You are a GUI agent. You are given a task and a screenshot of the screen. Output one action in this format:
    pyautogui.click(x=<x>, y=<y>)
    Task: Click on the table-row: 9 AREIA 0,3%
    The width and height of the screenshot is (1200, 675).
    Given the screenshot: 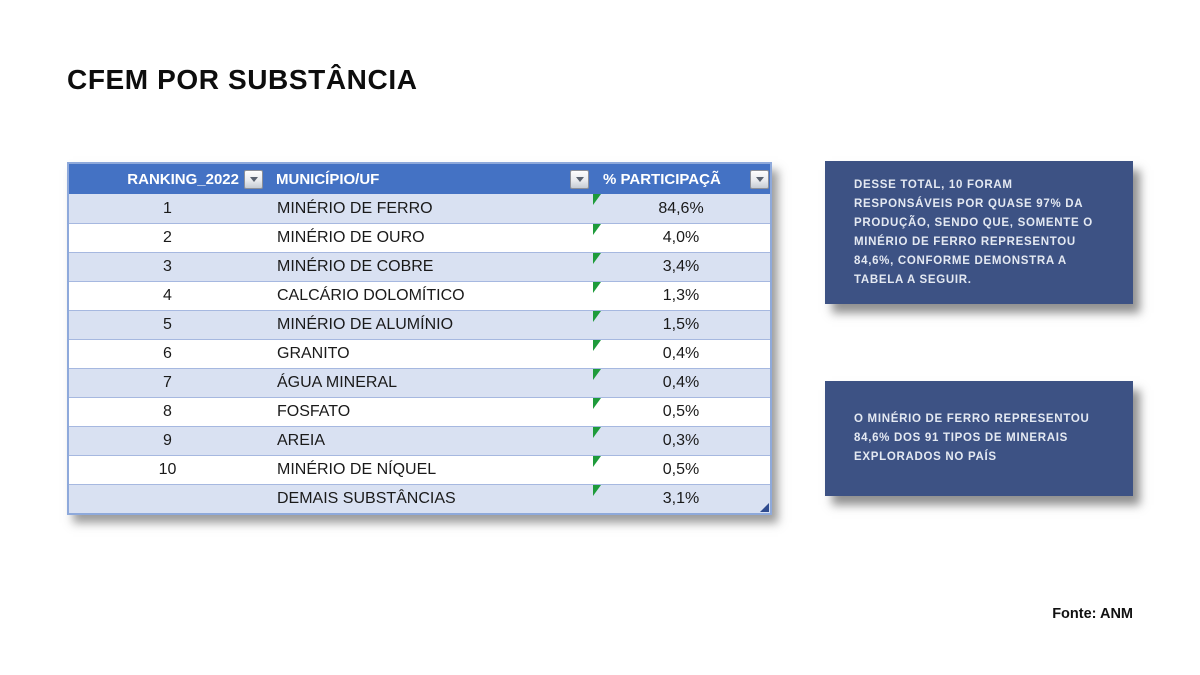 What is the action you would take?
    pyautogui.click(x=419, y=440)
    